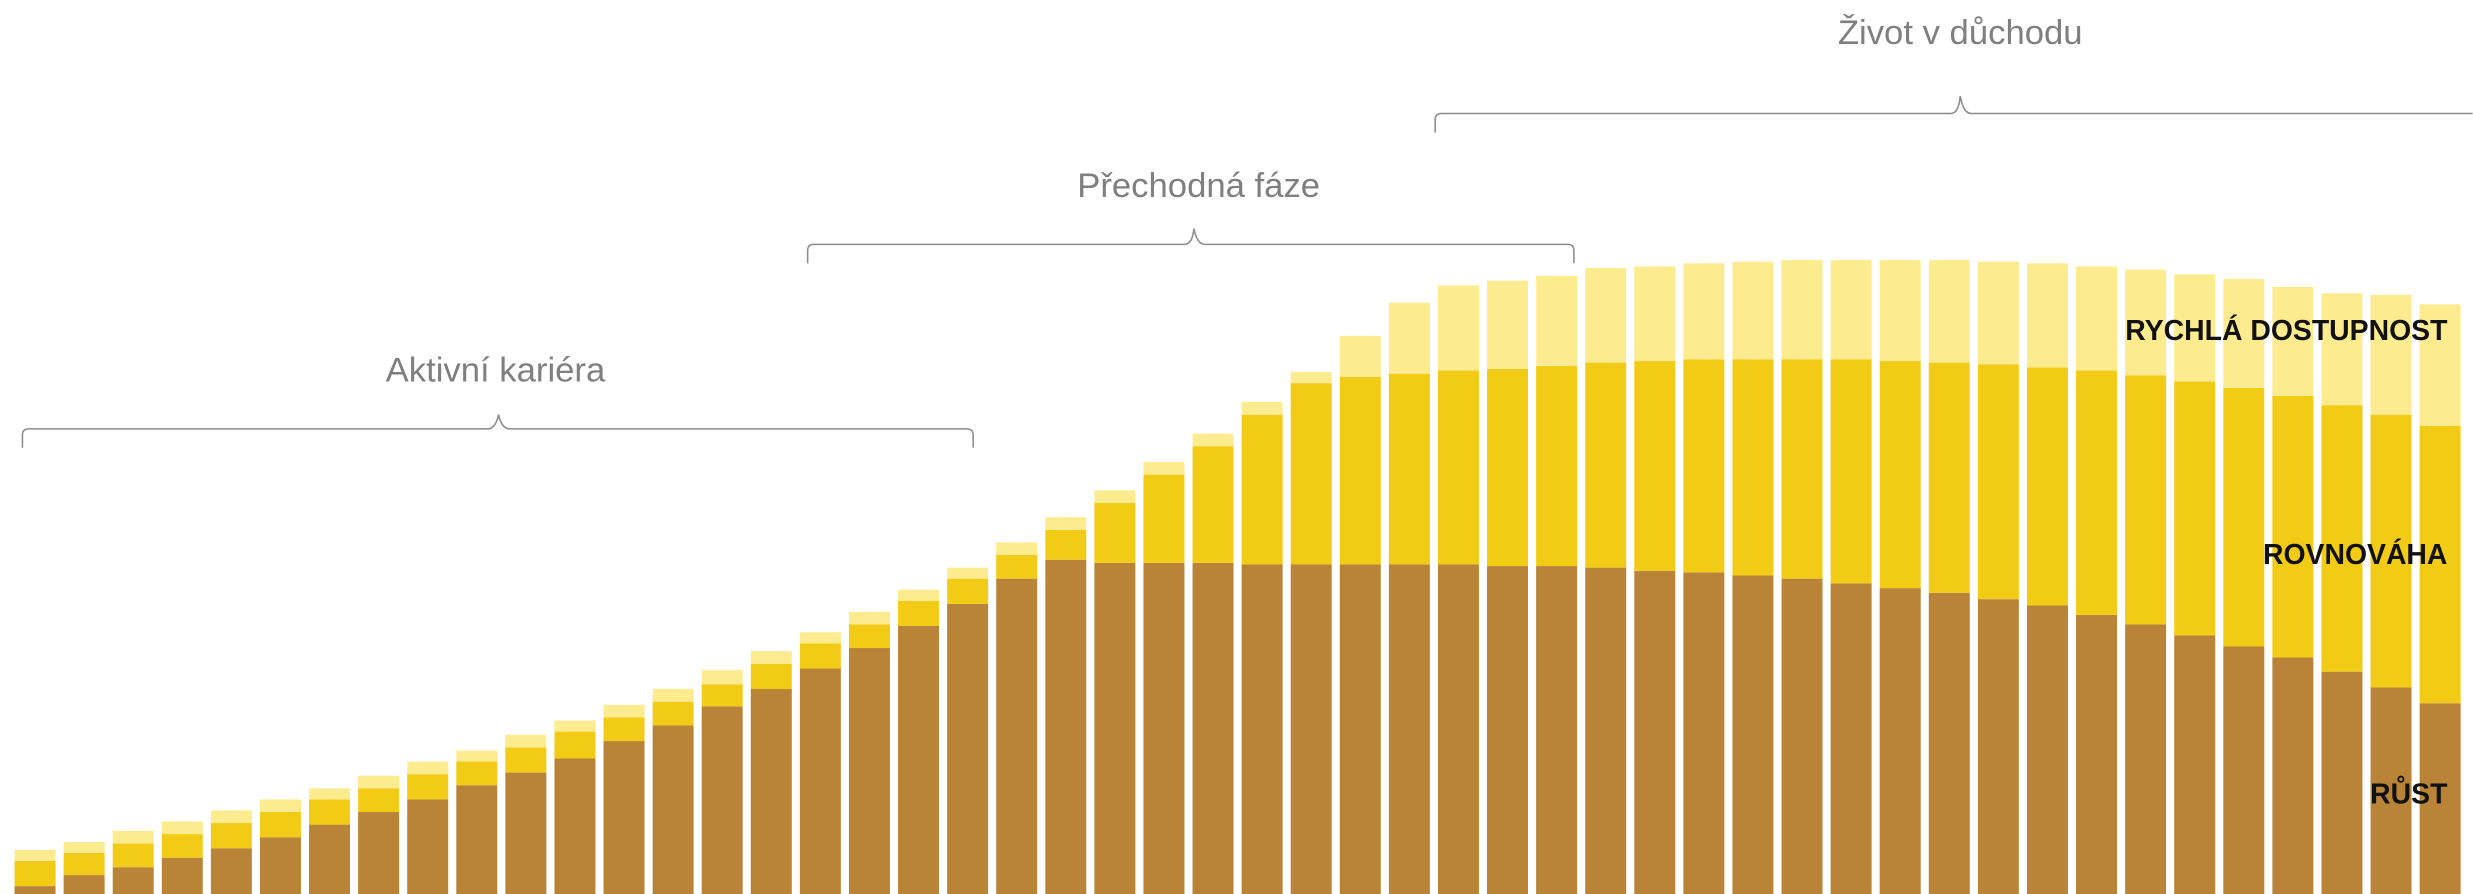 This screenshot has height=894, width=2473. What do you see at coordinates (2409, 794) in the screenshot?
I see `series-label: RŮST` at bounding box center [2409, 794].